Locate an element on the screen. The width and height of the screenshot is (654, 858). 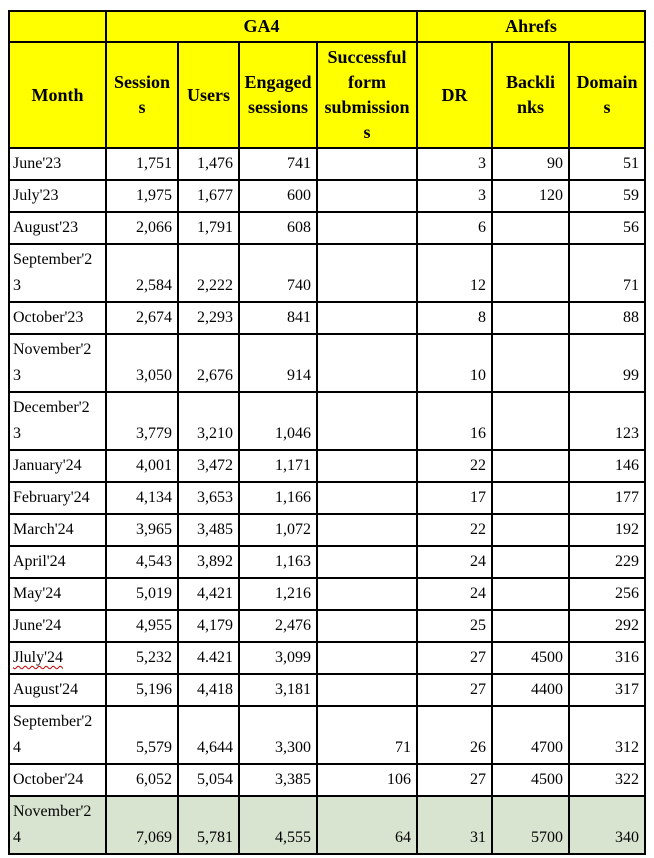
users-cell: 4,644 is located at coordinates (208, 735).